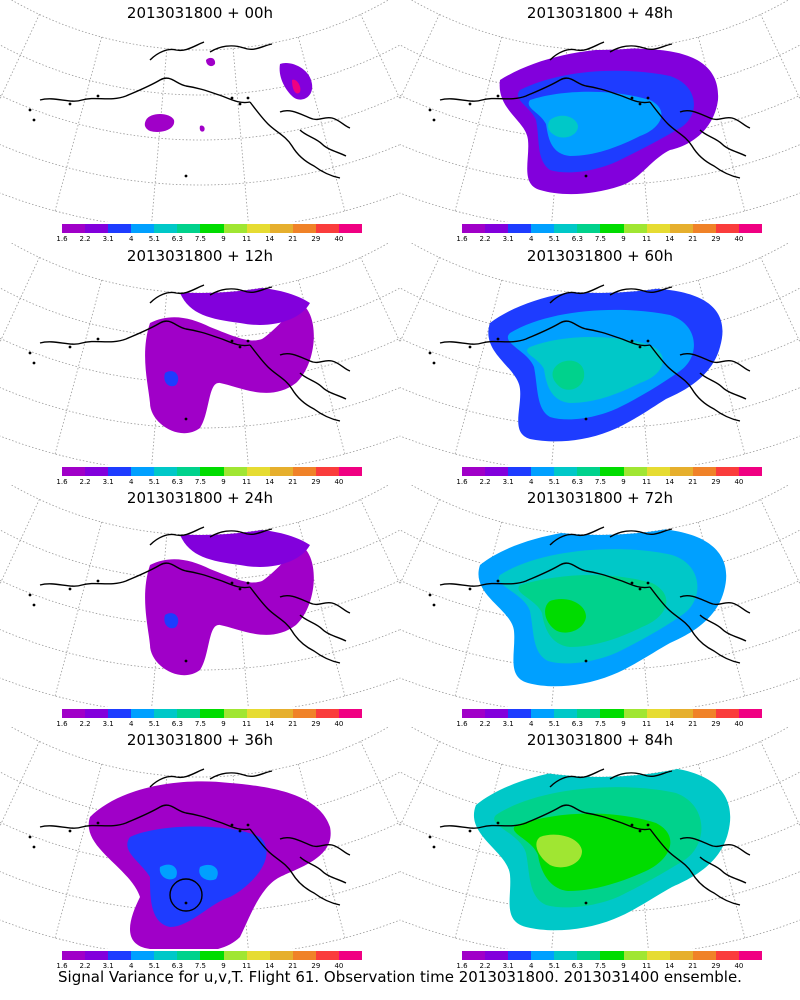 This screenshot has width=800, height=1000. What do you see at coordinates (200, 111) in the screenshot?
I see `lat-lon-grid` at bounding box center [200, 111].